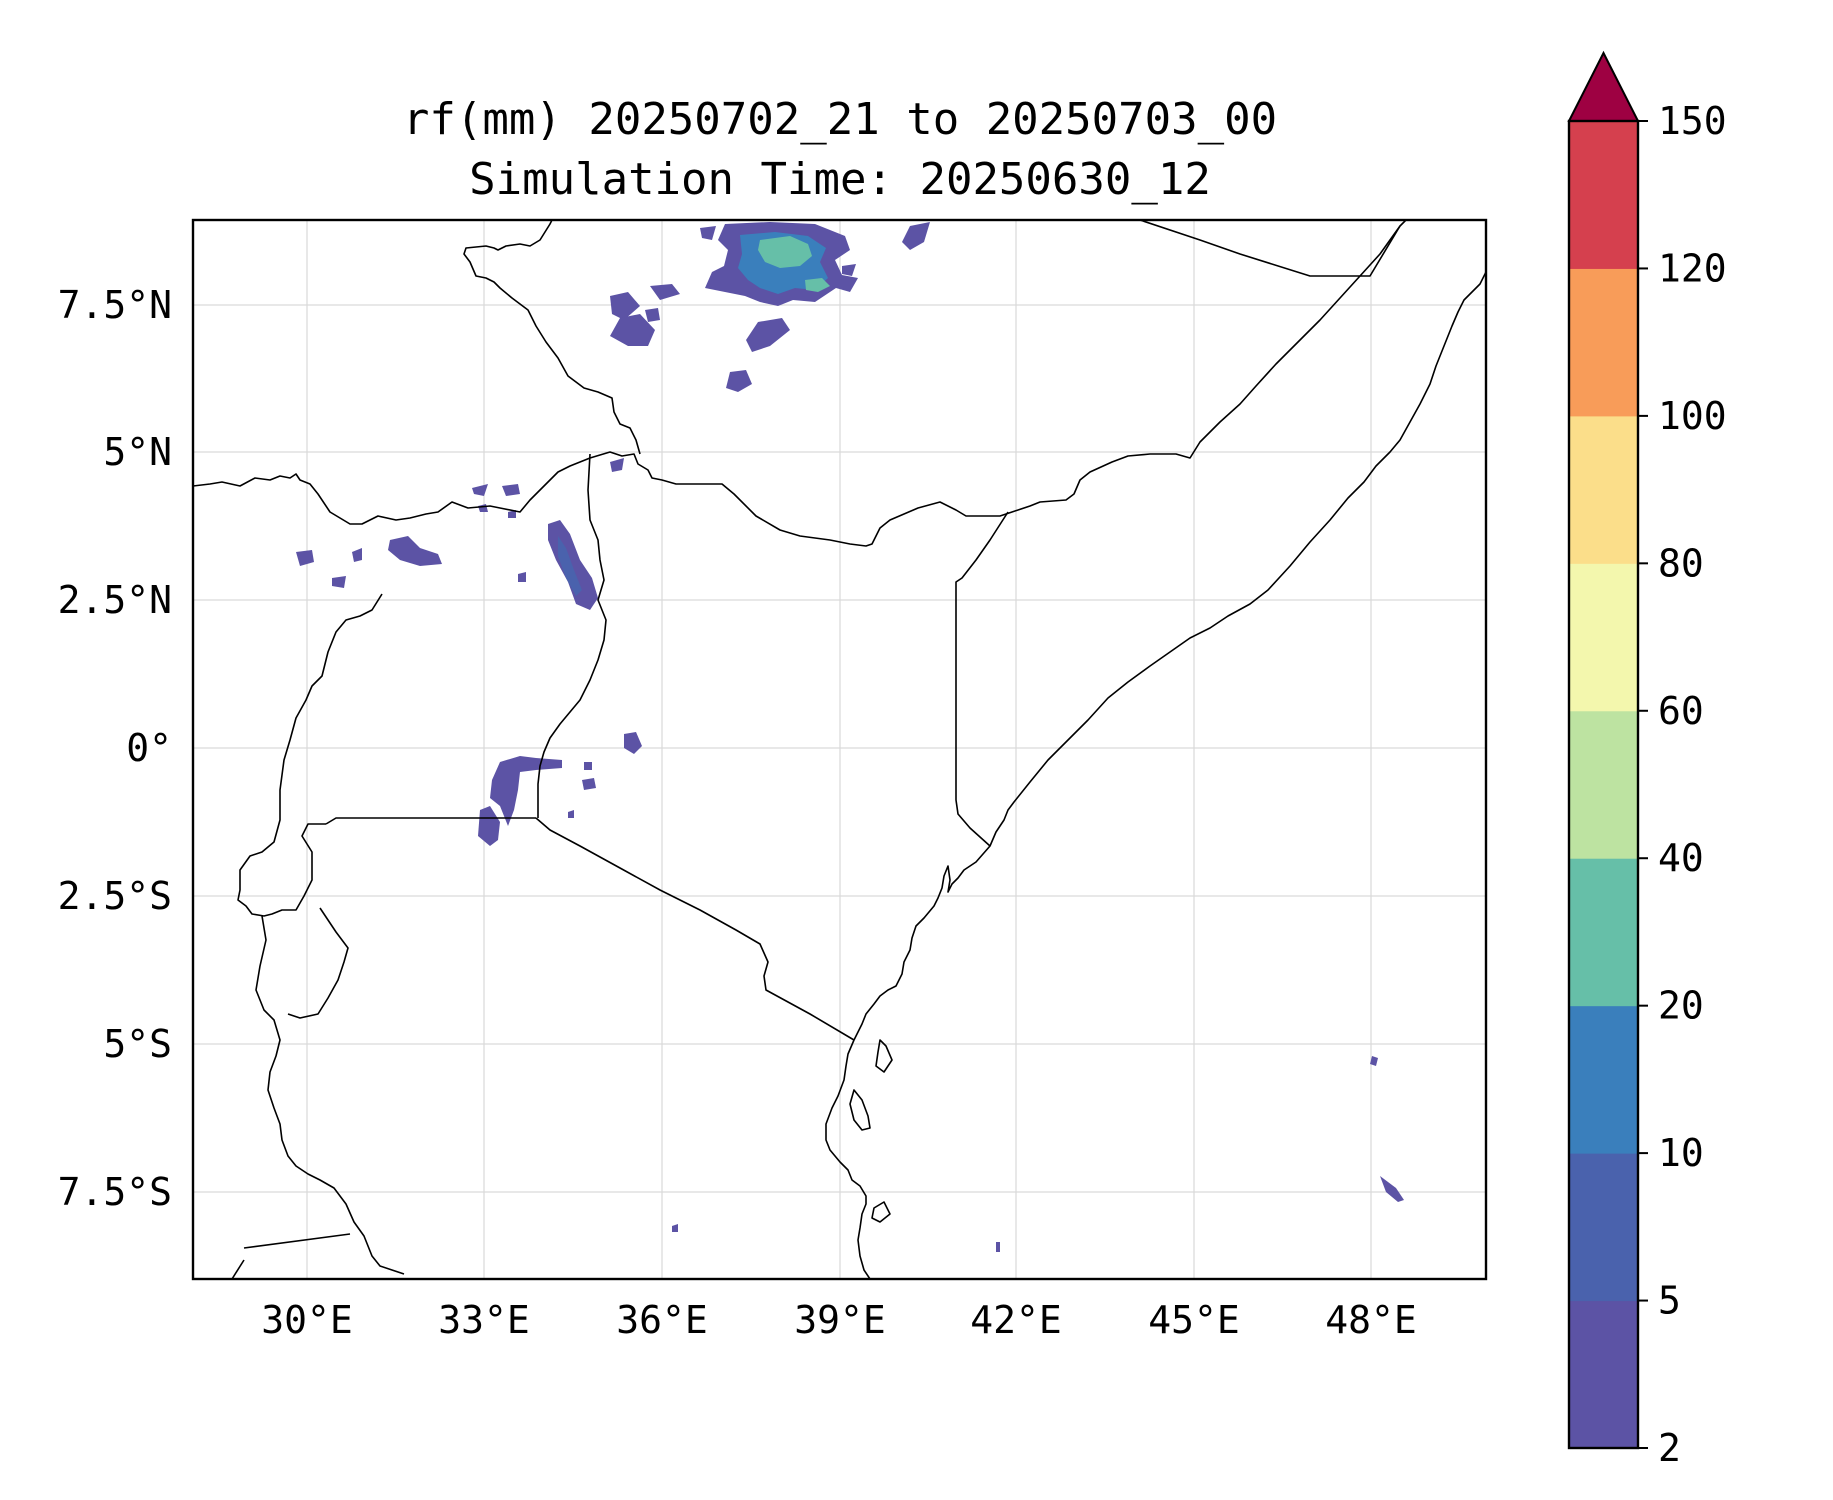  I want to click on y-tick-label: 0°, so click(149, 748).